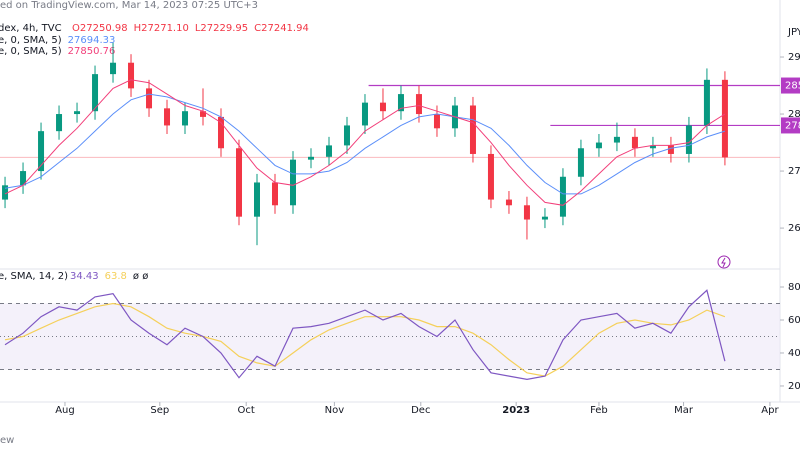 This screenshot has width=800, height=450. I want to click on sma-legend-value: 27850.76, so click(92, 51).